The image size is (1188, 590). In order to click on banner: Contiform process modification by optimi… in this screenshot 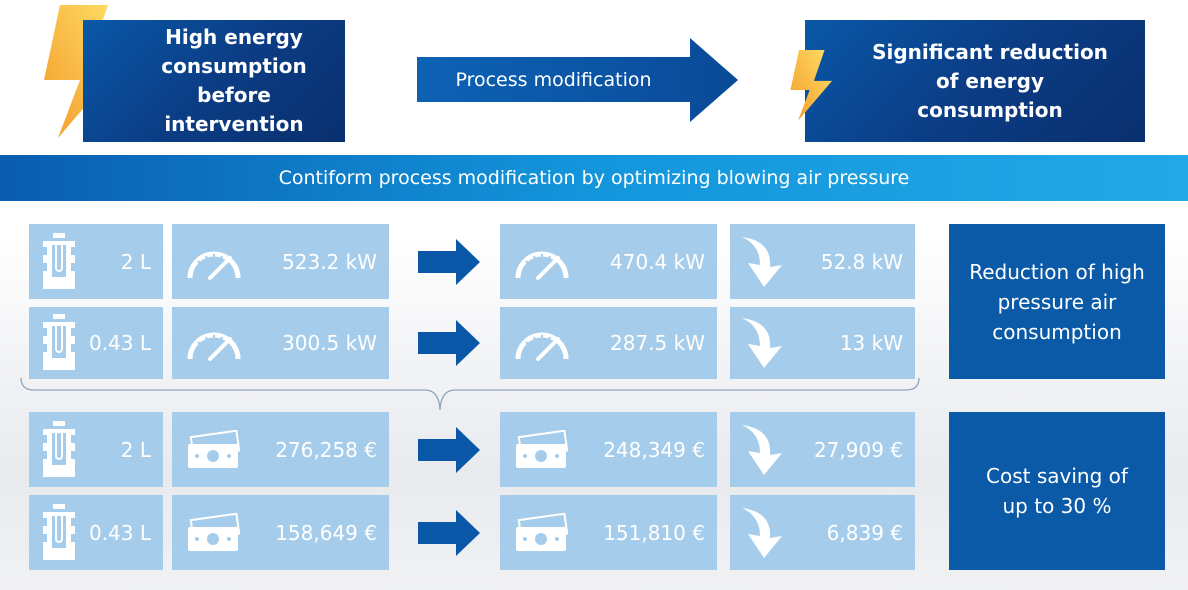, I will do `click(594, 178)`.